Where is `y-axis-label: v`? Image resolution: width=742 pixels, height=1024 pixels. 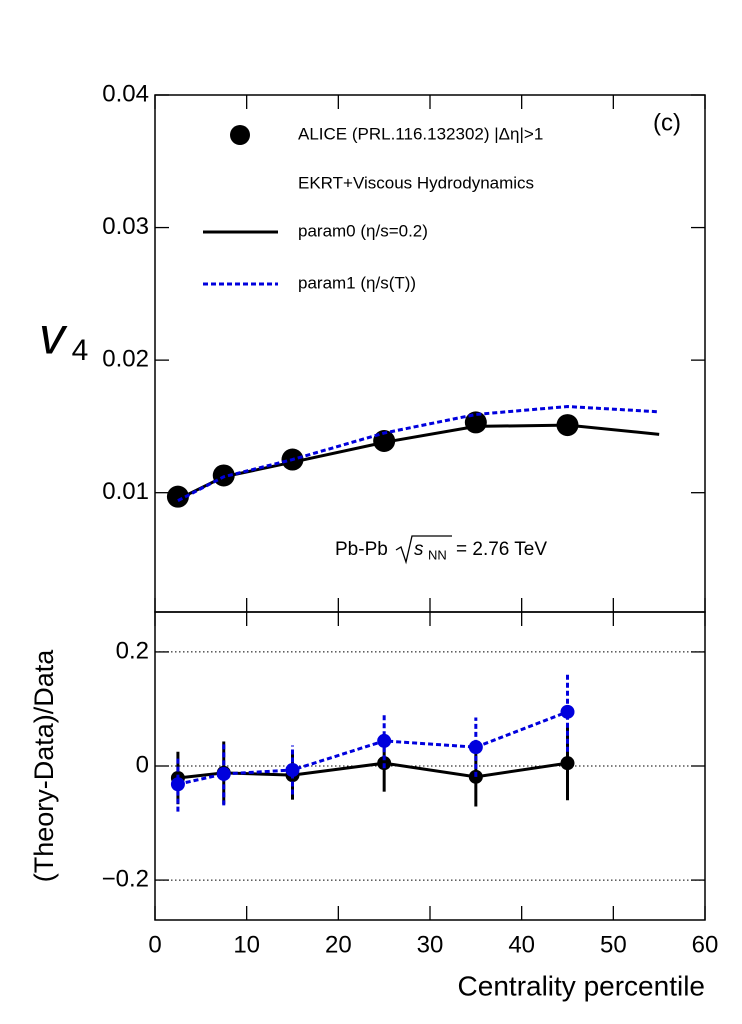
y-axis-label: v is located at coordinates (53, 337).